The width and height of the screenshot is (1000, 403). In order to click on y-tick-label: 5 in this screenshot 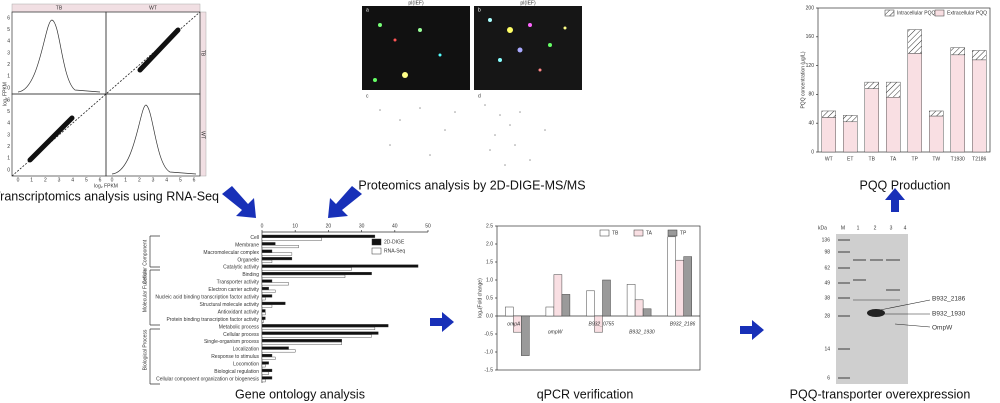, I will do `click(8, 112)`.